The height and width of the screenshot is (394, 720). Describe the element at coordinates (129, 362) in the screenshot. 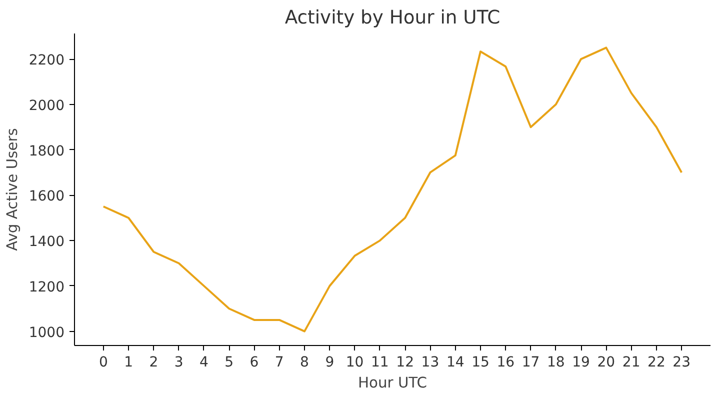

I see `x-tick-label: 1` at that location.